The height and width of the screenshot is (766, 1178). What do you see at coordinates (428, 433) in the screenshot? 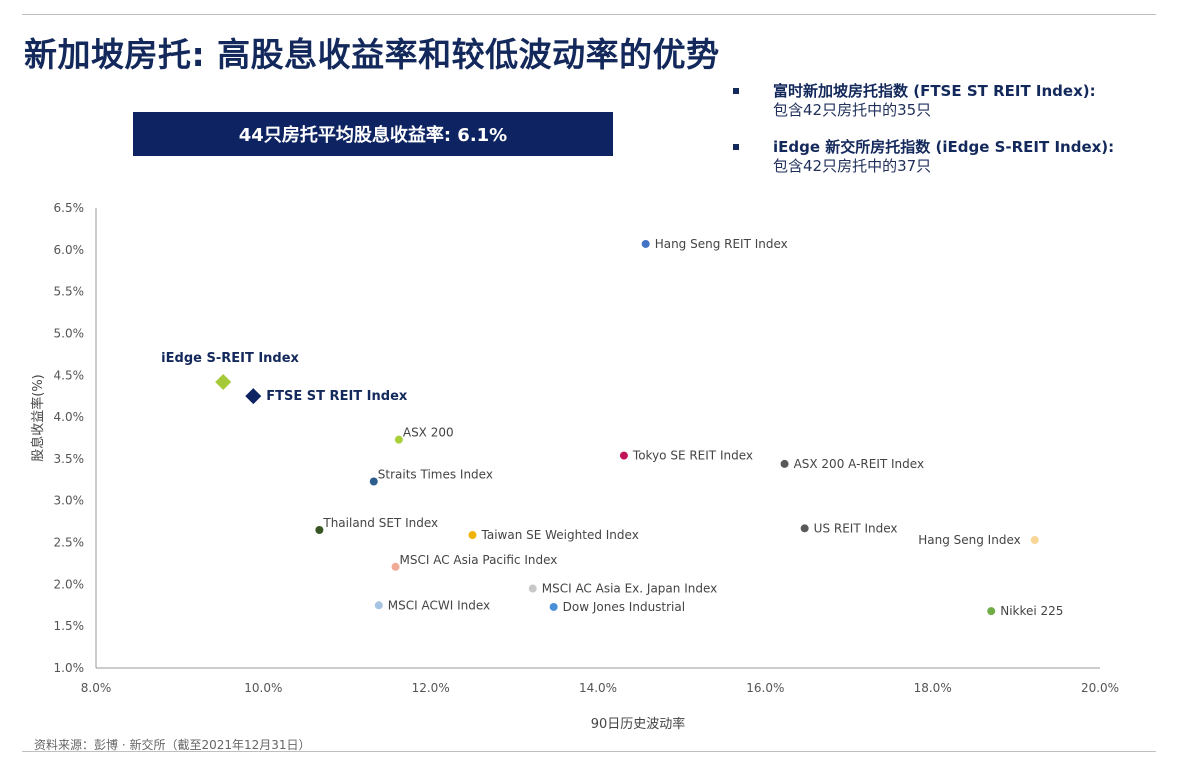
I see `data-point-label: ASX 200` at bounding box center [428, 433].